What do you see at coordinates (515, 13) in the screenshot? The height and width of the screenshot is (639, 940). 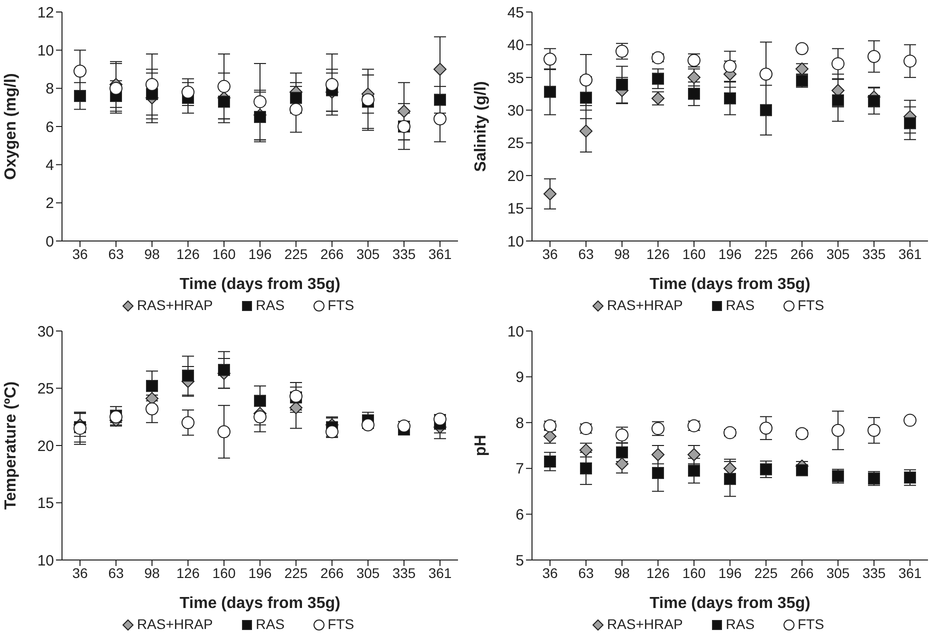 I see `y-tick-label: 45` at bounding box center [515, 13].